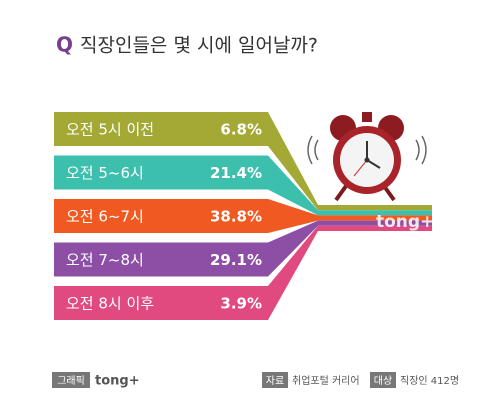 The image size is (480, 412). Describe the element at coordinates (105, 173) in the screenshot. I see `category-label: 오전 5~6시` at that location.